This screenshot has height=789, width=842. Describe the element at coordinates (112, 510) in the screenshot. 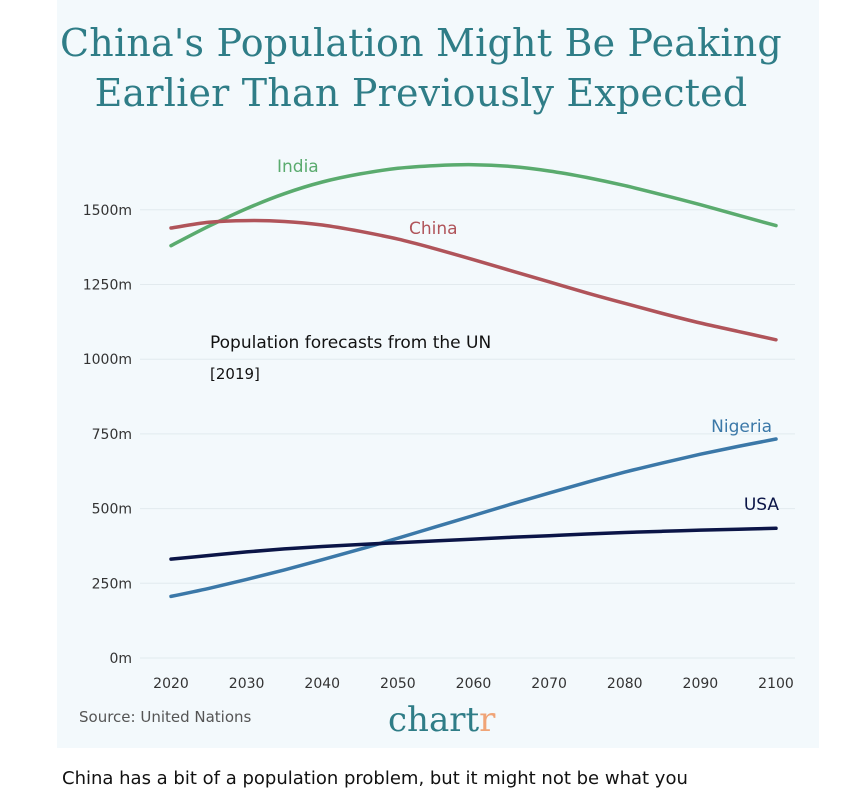

I see `y-tick-label-2: 500m` at that location.